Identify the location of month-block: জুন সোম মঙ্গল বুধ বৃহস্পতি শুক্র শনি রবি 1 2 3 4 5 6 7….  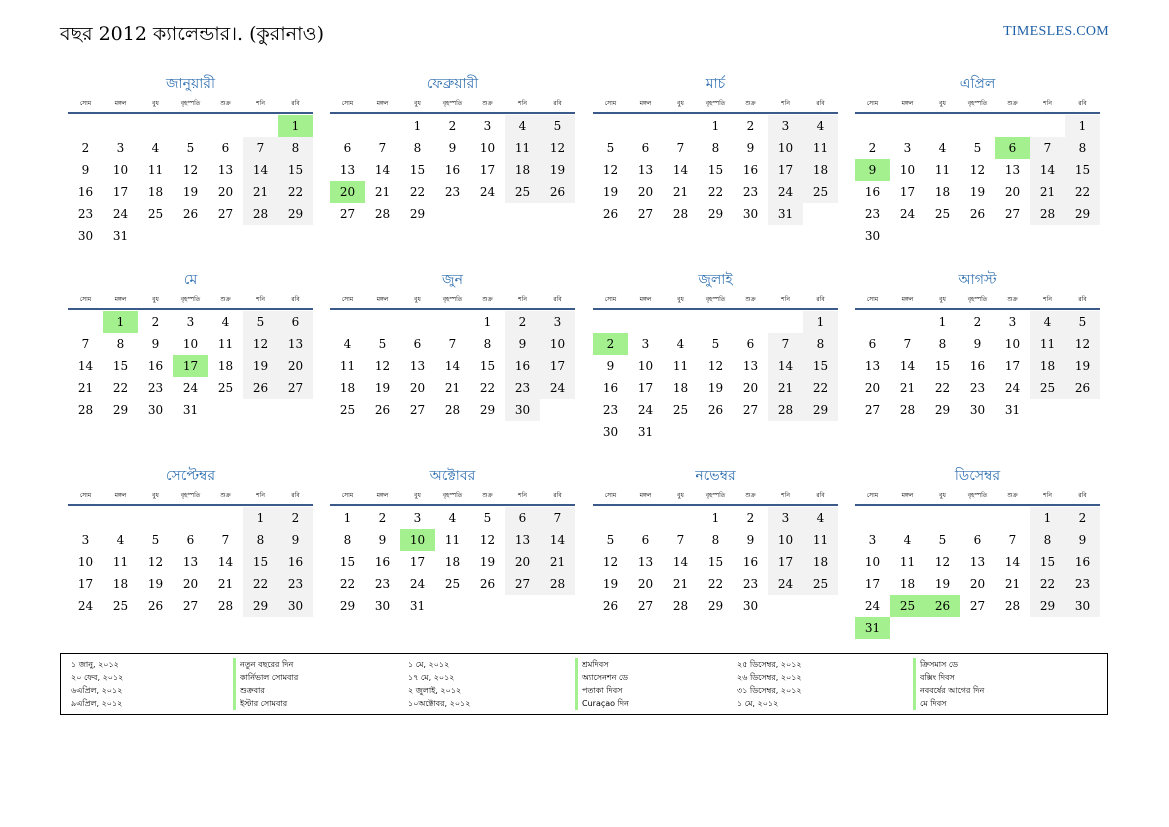
(452, 345).